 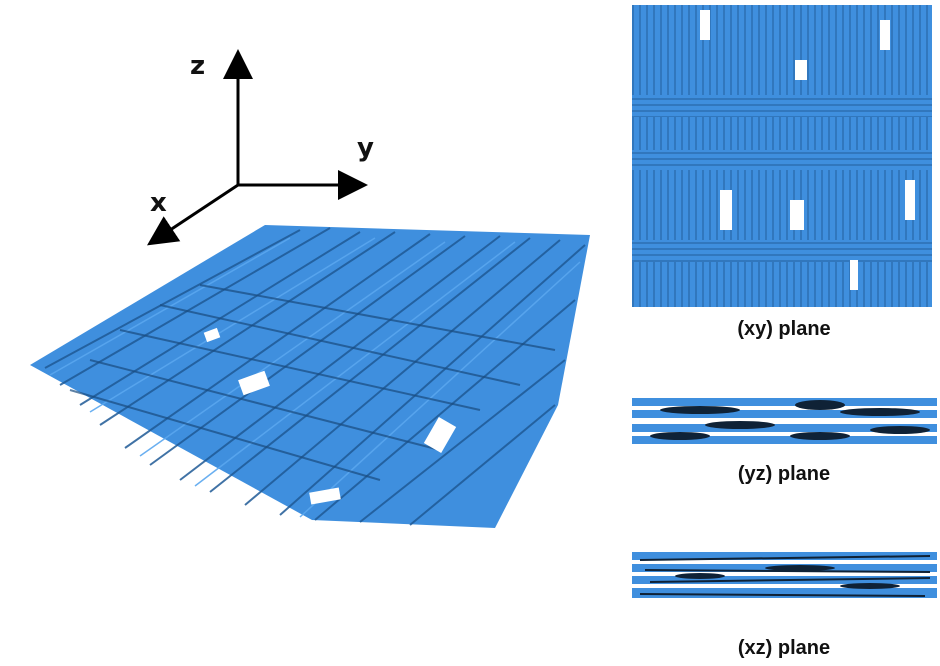 I want to click on xy-plane-caption: (xy) plane, so click(x=784, y=329).